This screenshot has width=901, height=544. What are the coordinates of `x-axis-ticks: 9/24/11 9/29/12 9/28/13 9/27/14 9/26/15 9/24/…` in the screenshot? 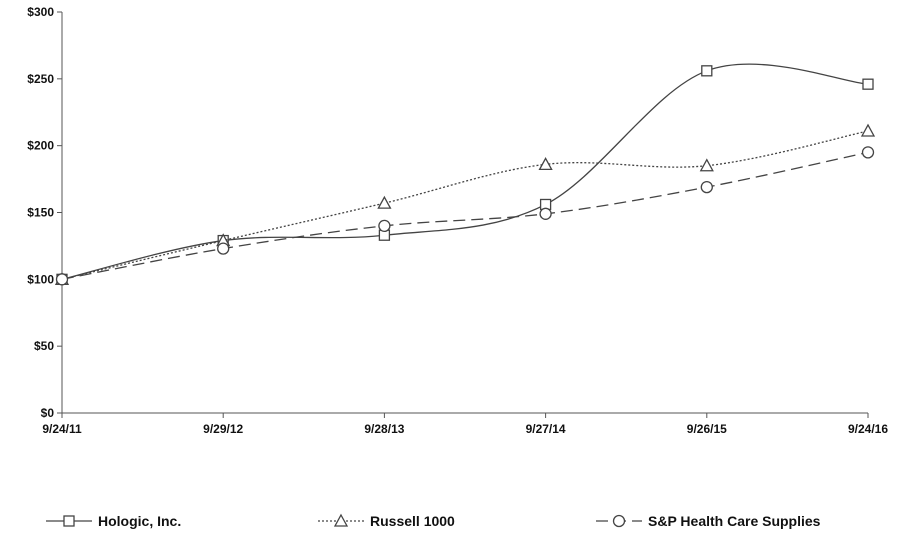 It's located at (465, 424).